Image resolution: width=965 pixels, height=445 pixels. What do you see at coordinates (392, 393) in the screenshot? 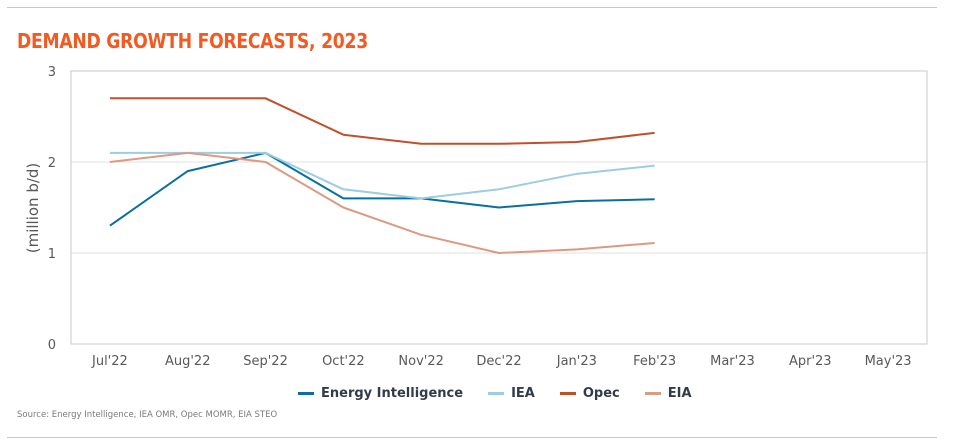
I see `legend-label: Energy Intelligence` at bounding box center [392, 393].